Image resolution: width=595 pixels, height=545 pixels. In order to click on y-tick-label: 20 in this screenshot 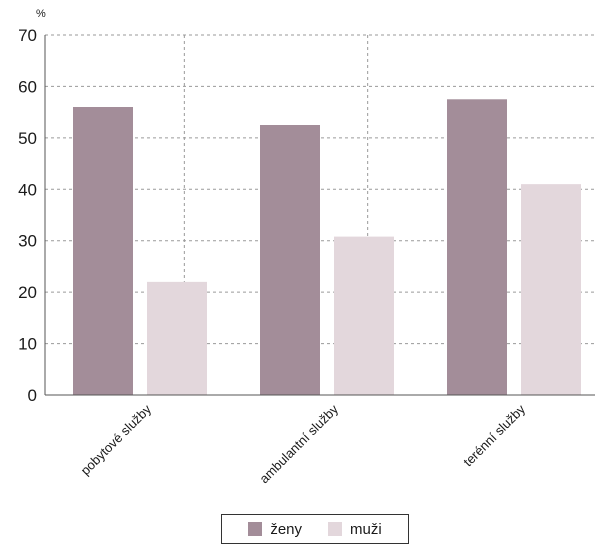, I will do `click(27, 292)`.